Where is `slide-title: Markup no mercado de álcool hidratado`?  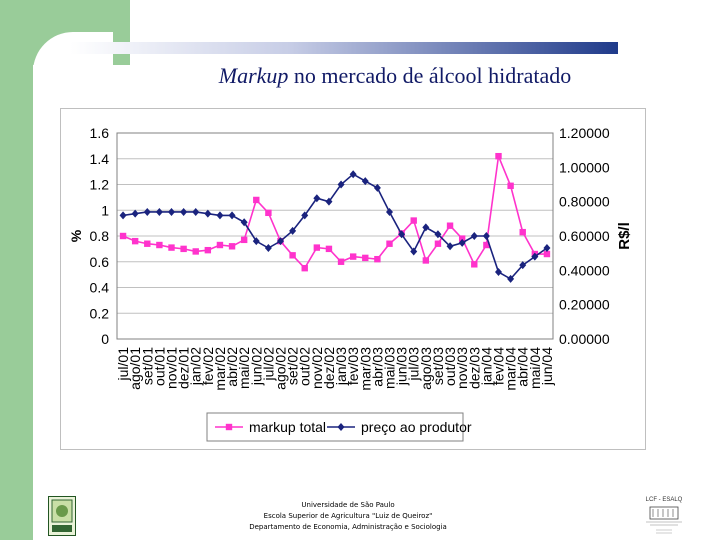 slide-title: Markup no mercado de álcool hidratado is located at coordinates (360, 76).